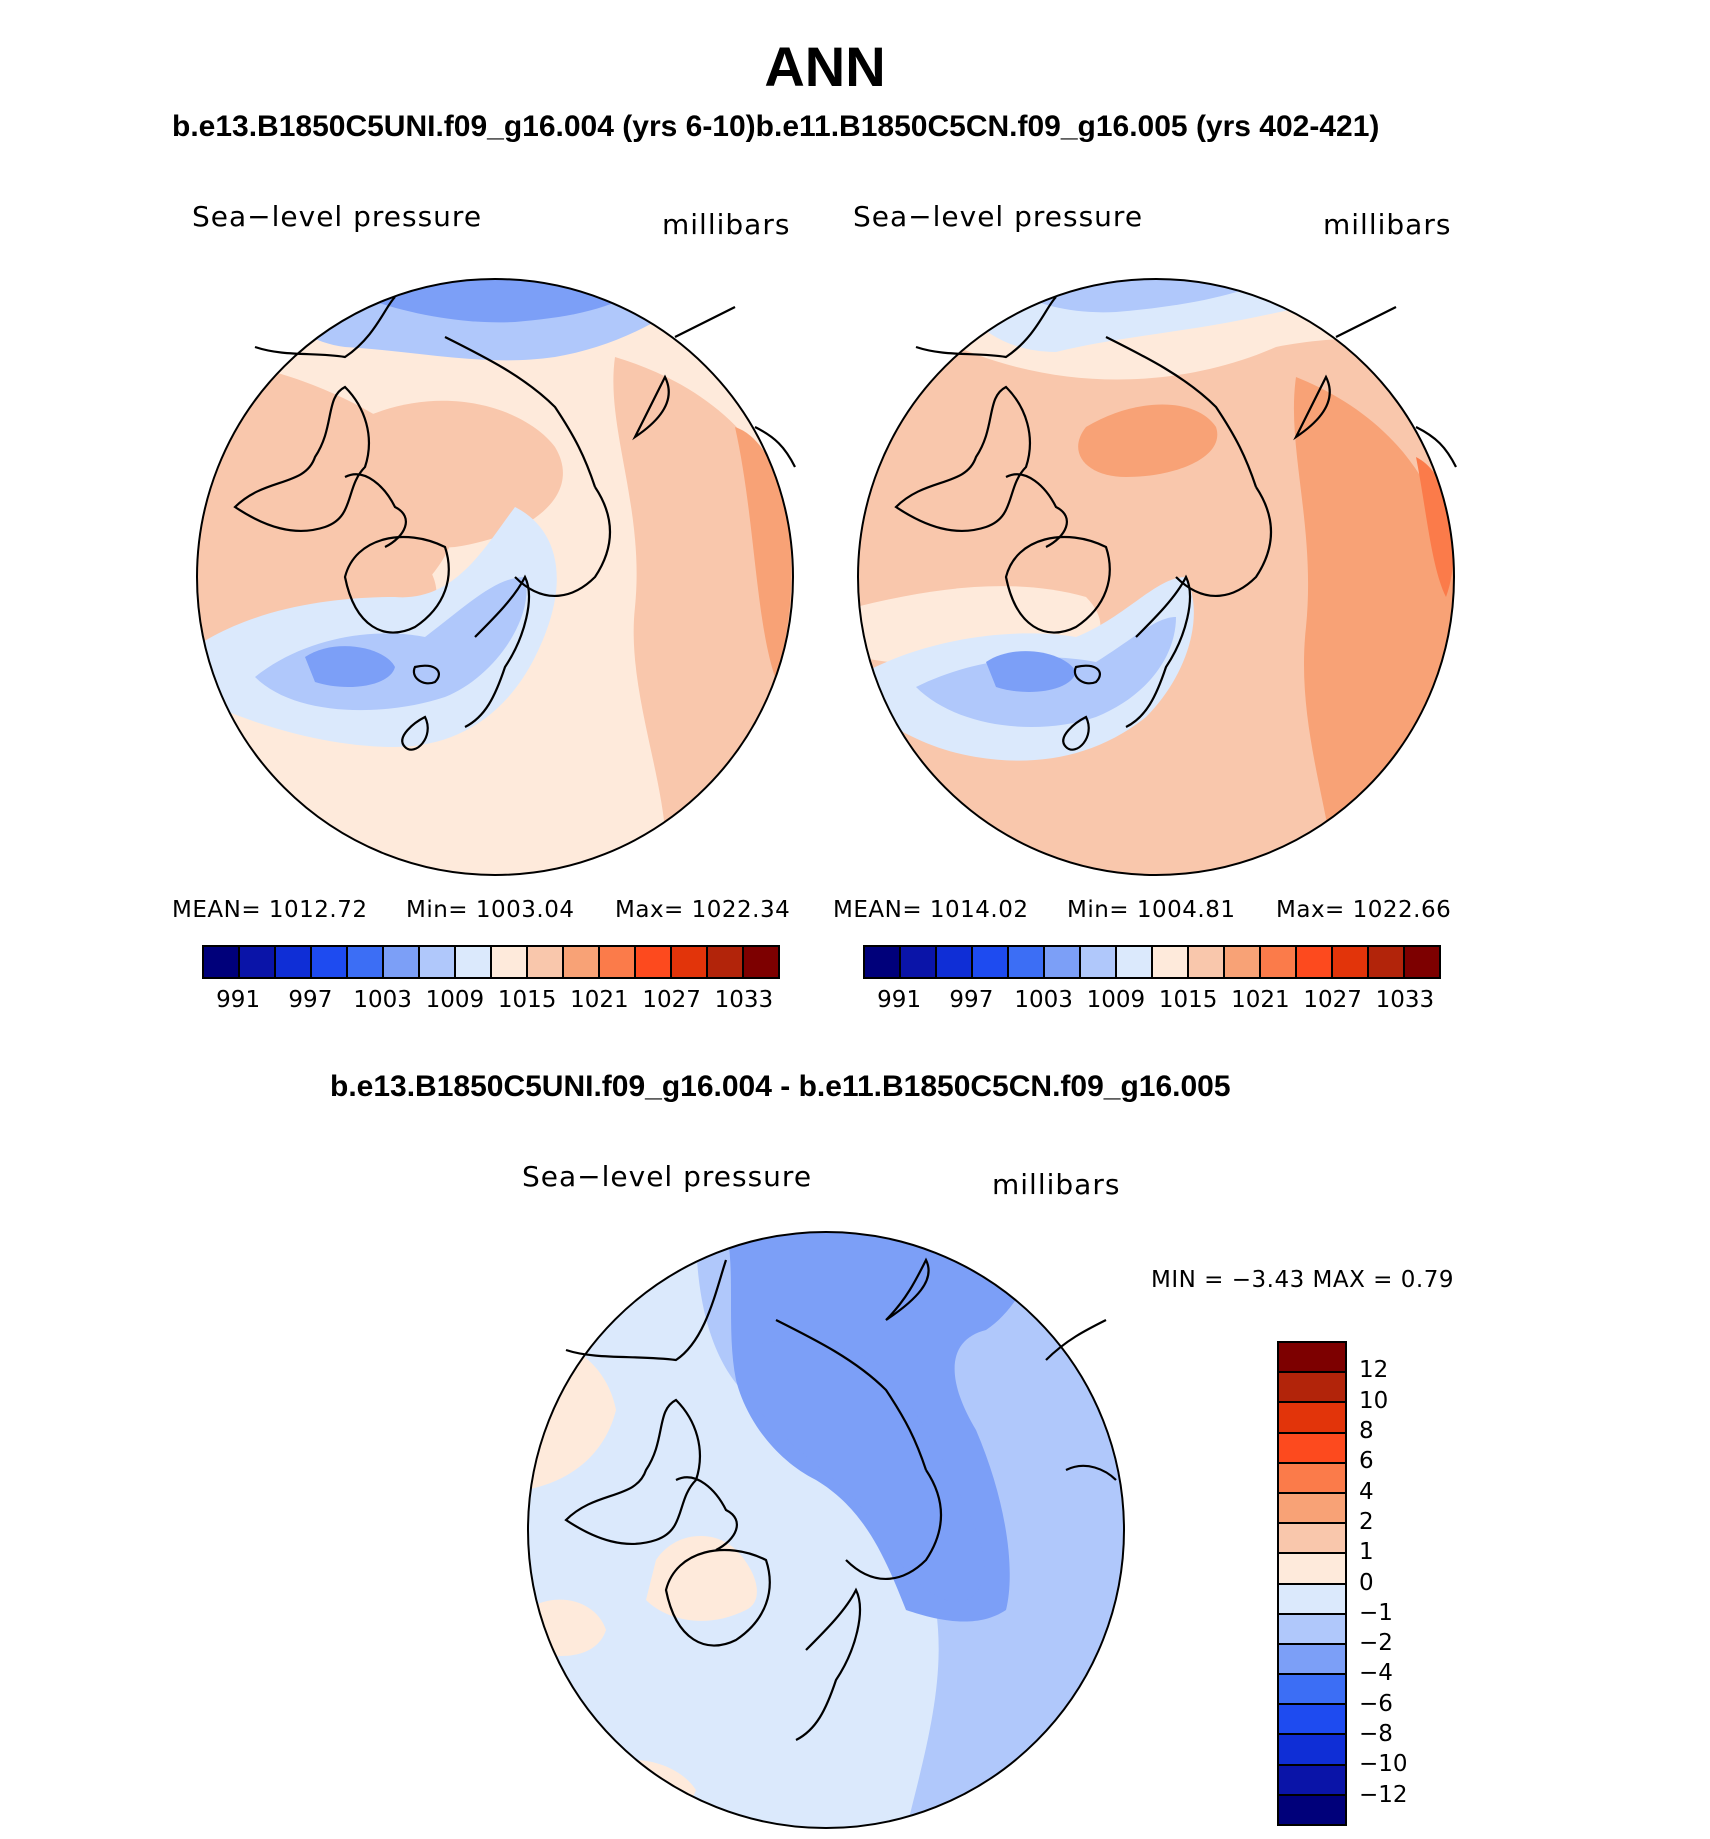  I want to click on panel3-map-boundary, so click(826, 1530).